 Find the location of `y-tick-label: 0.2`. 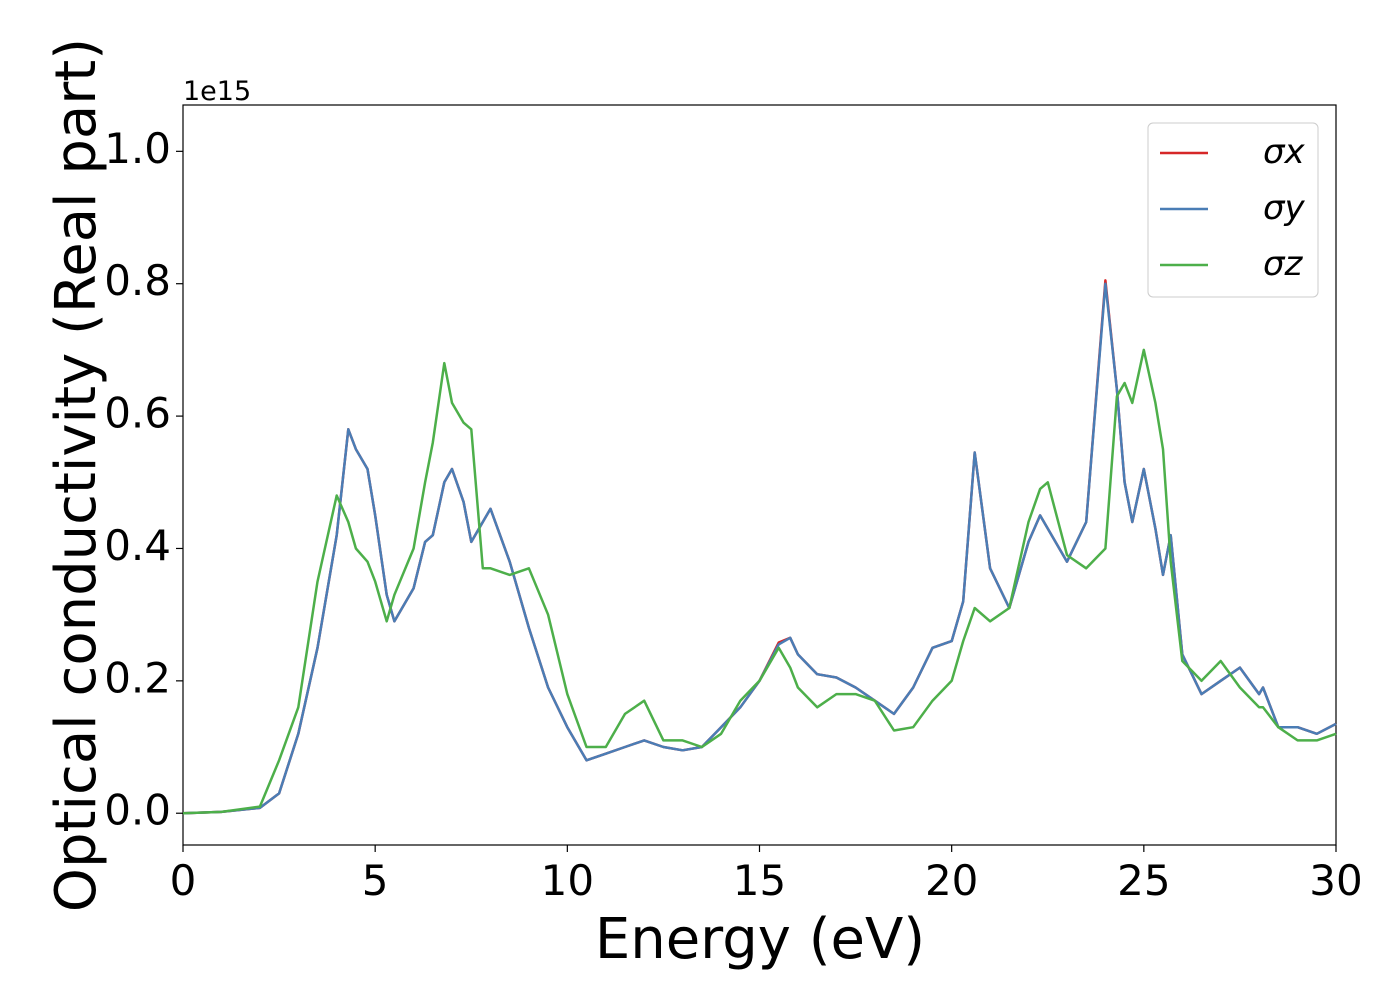

y-tick-label: 0.2 is located at coordinates (137, 677).